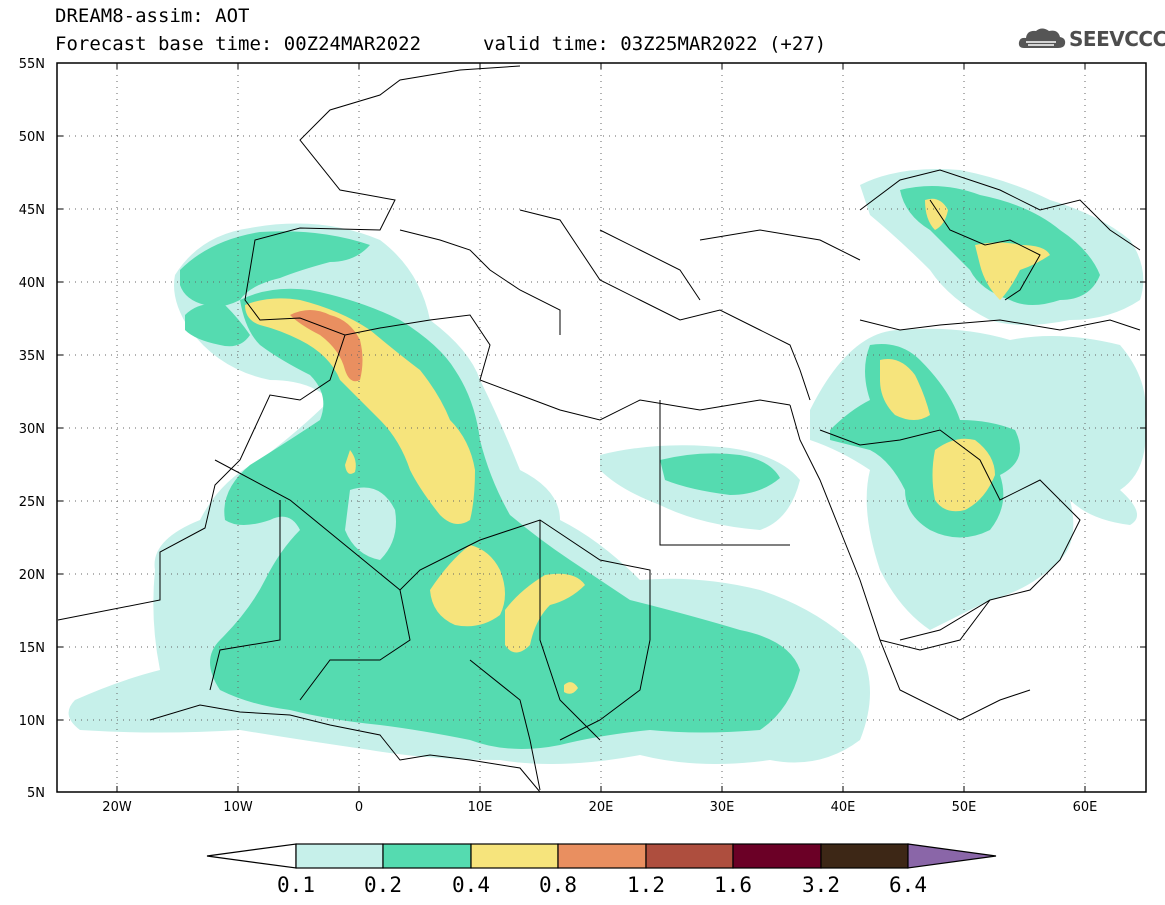 The height and width of the screenshot is (905, 1165). What do you see at coordinates (646, 885) in the screenshot?
I see `colorbar-label: 1.2` at bounding box center [646, 885].